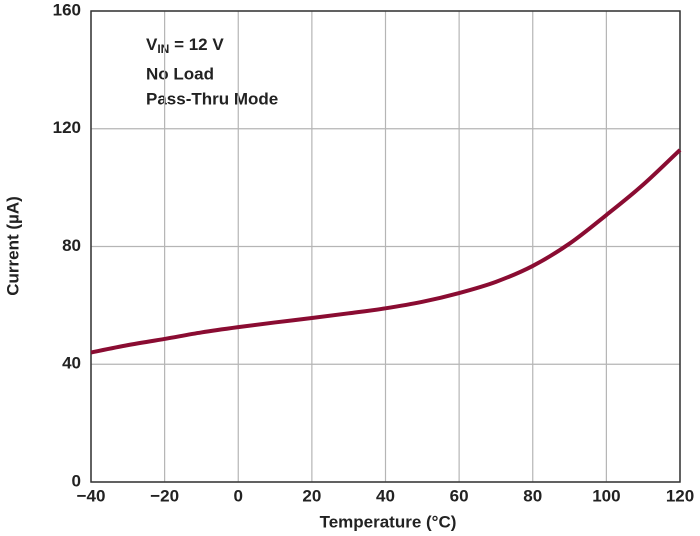 This screenshot has width=700, height=536. What do you see at coordinates (311, 495) in the screenshot?
I see `x-tick-label: 20` at bounding box center [311, 495].